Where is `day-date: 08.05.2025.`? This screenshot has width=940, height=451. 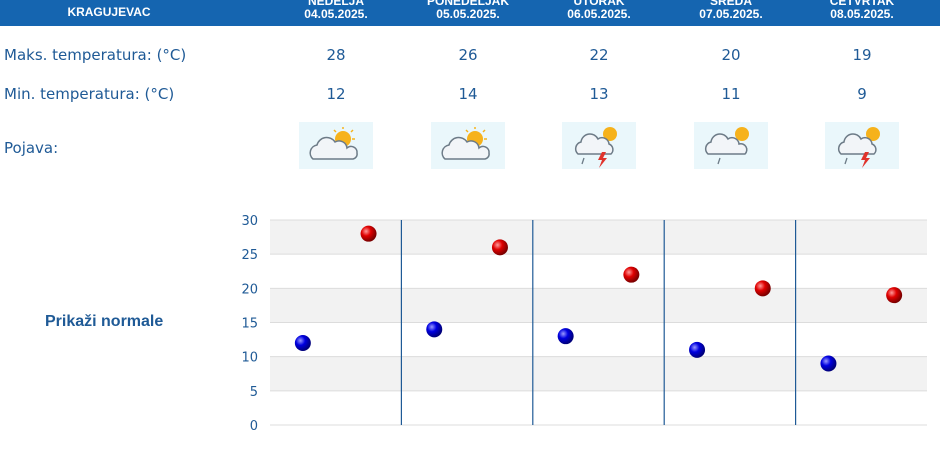 day-date: 08.05.2025. is located at coordinates (862, 14).